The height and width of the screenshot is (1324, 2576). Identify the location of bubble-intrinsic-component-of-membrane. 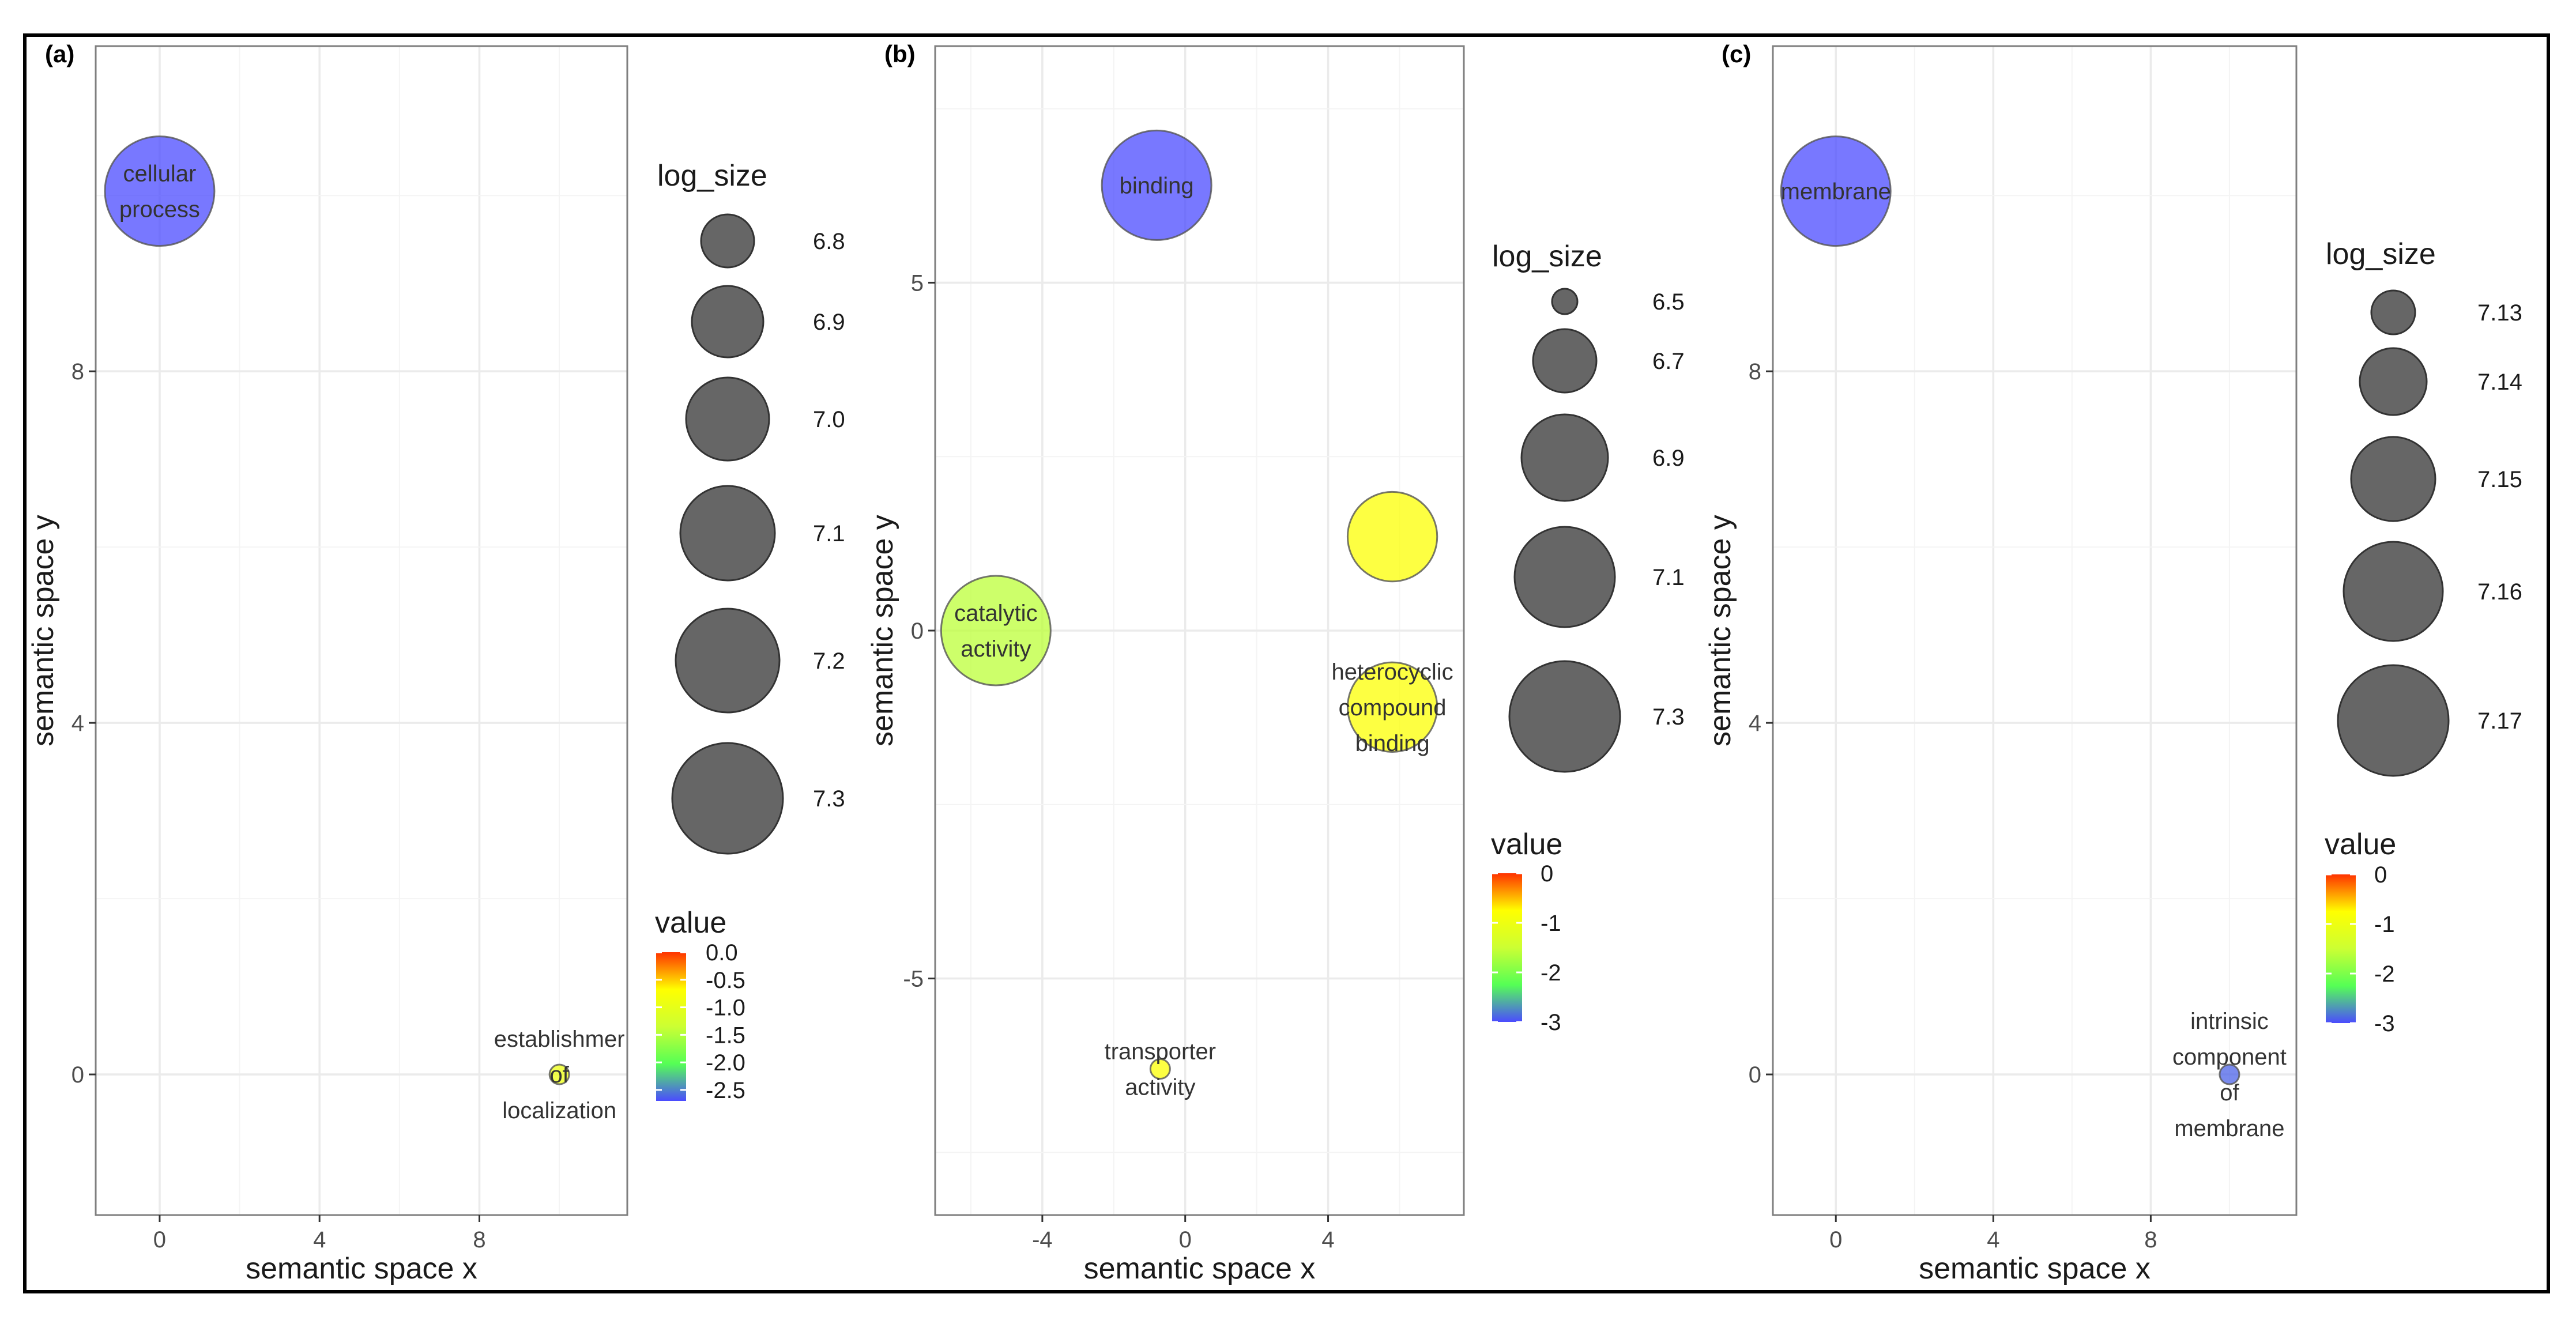
(2229, 1074).